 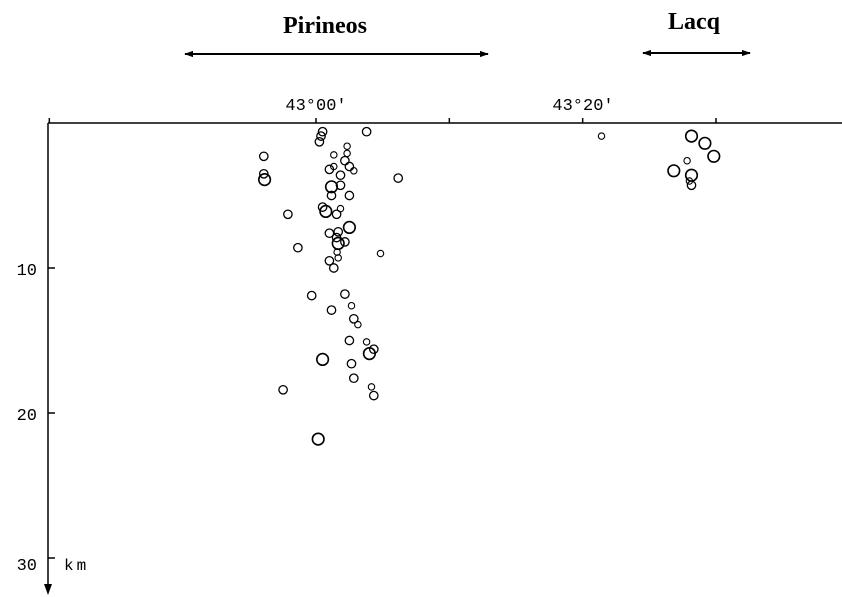 I want to click on x-tick-label-43-00: 43°00', so click(x=315, y=106).